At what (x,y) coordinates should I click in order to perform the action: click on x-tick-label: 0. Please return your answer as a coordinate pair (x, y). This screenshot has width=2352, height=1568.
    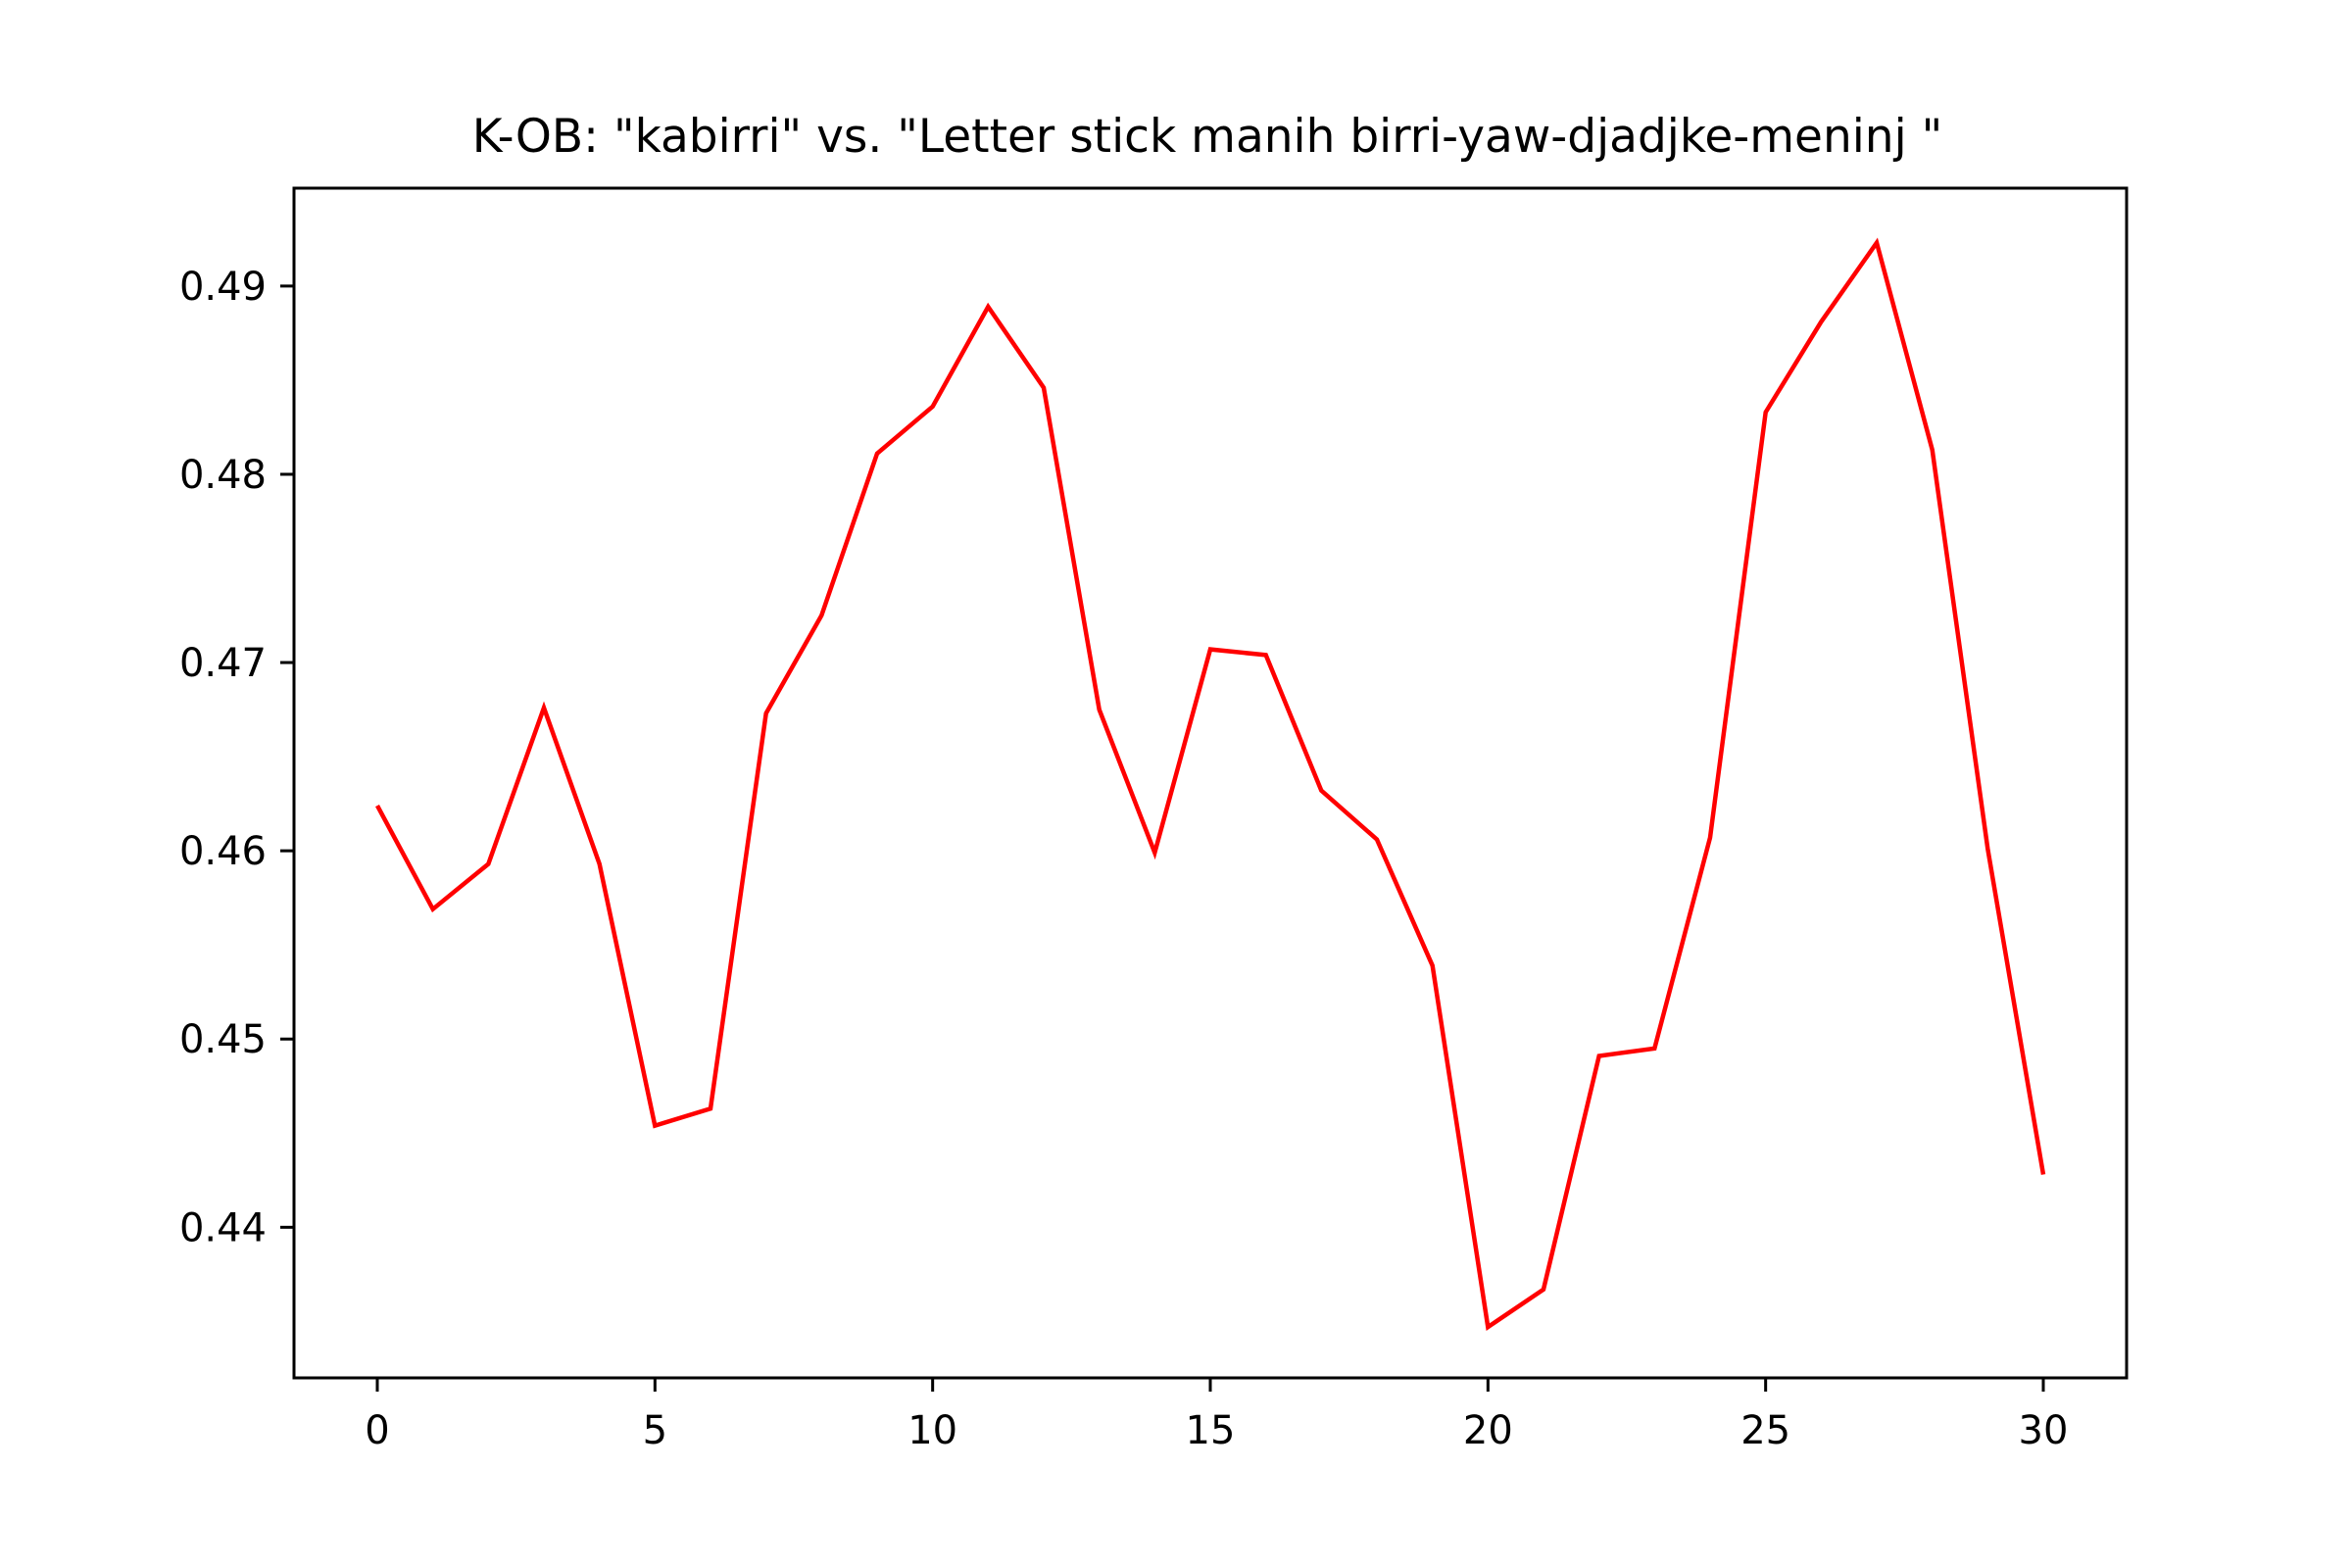
    Looking at the image, I should click on (377, 1430).